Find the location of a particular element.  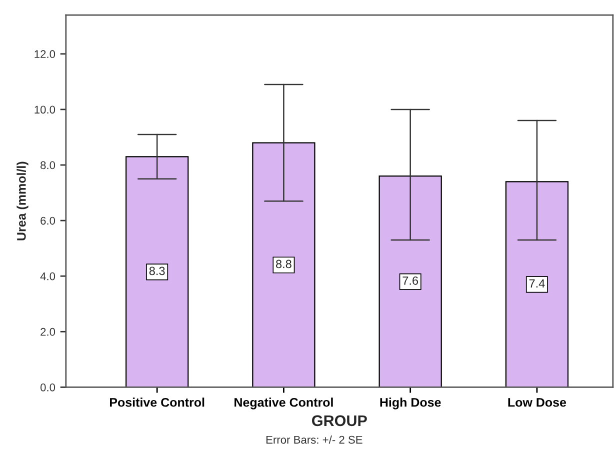

y-tick-label: 4.0 is located at coordinates (48, 276).